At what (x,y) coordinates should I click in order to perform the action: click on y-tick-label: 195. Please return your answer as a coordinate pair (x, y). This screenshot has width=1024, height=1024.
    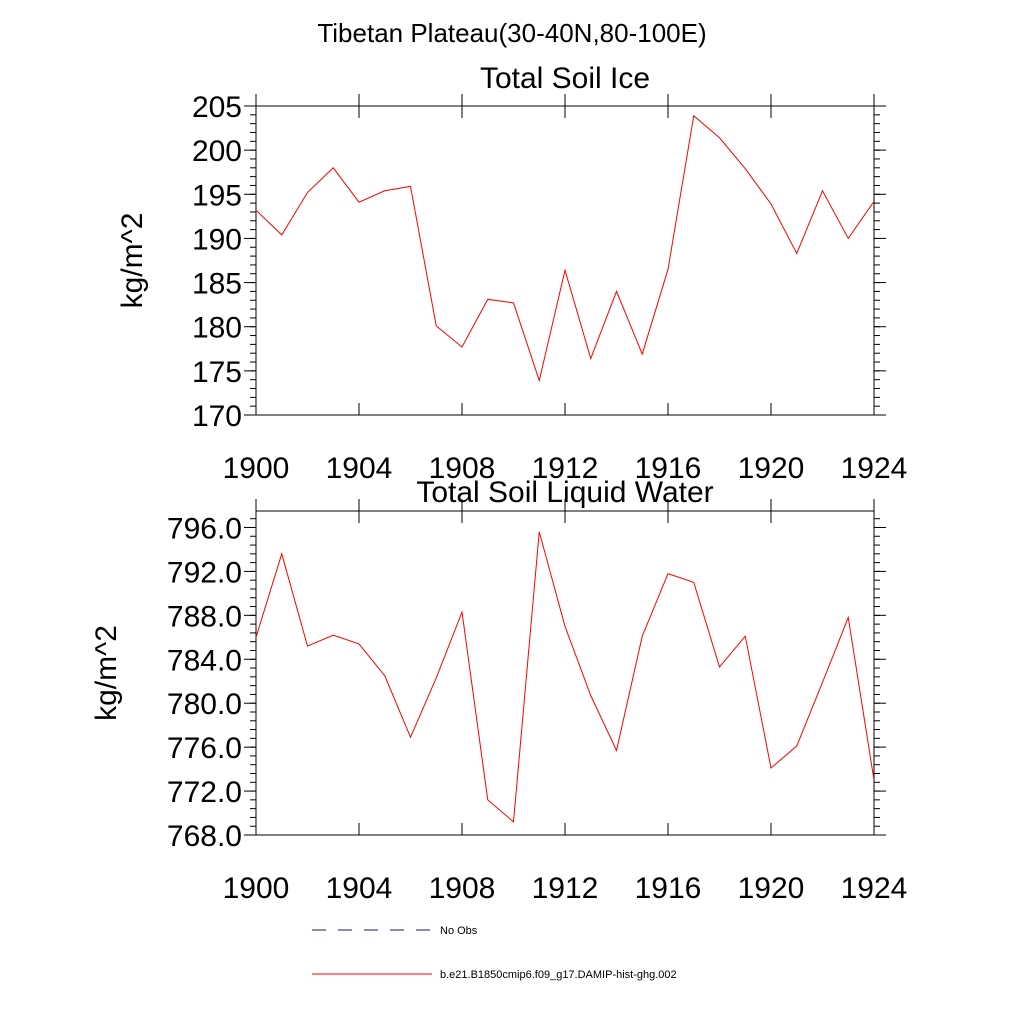
    Looking at the image, I should click on (217, 195).